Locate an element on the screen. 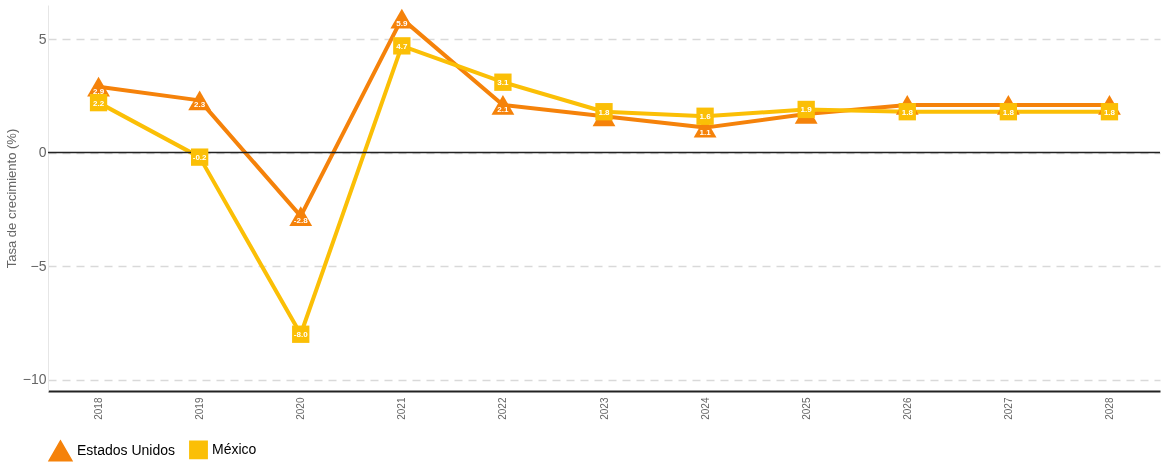  y-tick-label: −5 is located at coordinates (38, 265).